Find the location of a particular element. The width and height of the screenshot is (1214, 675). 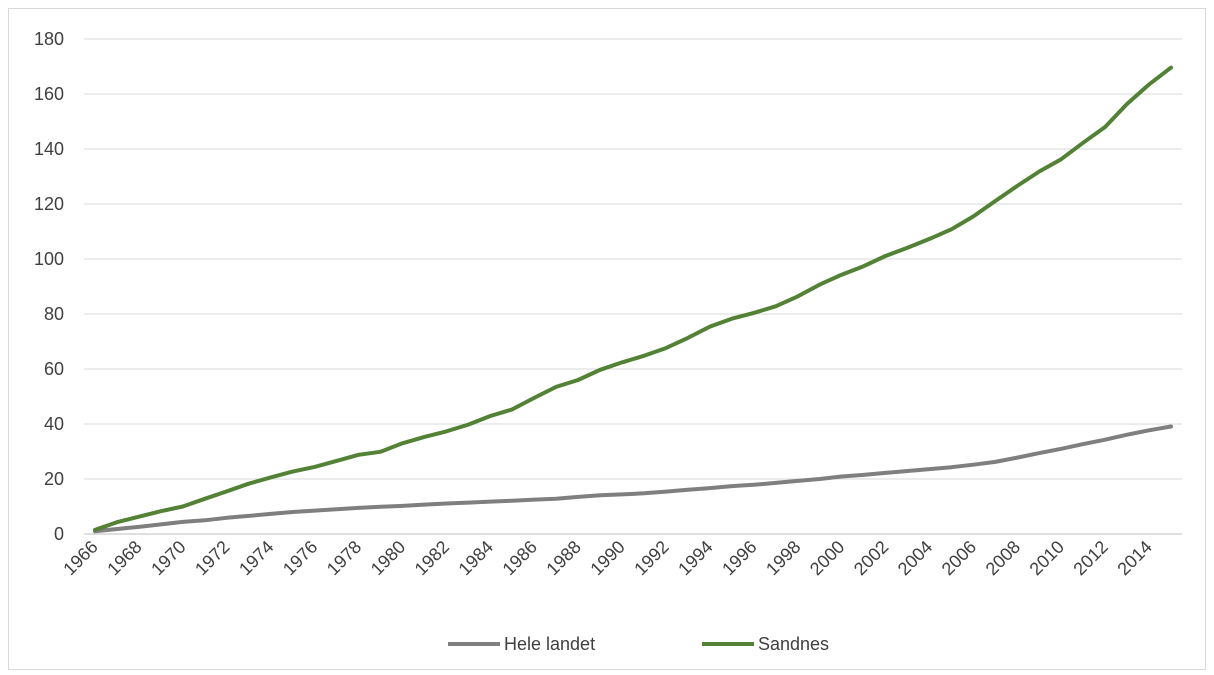

x-tick-label: 2000 is located at coordinates (827, 558).